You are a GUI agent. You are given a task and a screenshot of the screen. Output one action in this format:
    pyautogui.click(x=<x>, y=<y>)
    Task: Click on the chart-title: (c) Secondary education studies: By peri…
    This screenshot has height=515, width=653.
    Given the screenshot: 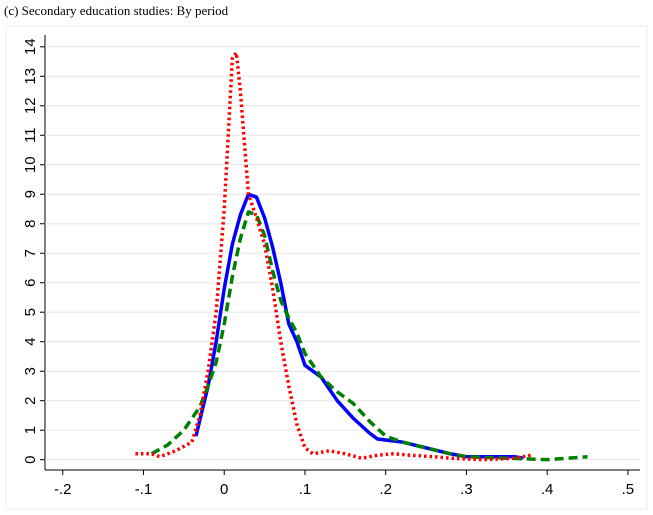 What is the action you would take?
    pyautogui.click(x=116, y=10)
    